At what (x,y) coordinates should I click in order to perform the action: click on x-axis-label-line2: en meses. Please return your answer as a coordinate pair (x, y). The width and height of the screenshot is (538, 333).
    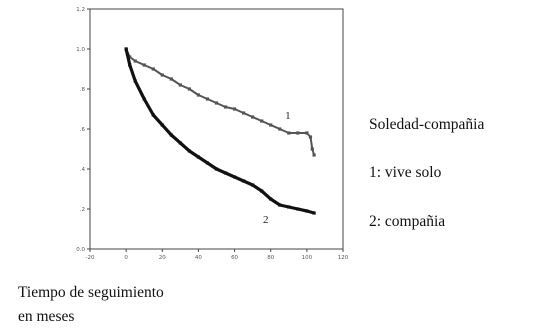
    Looking at the image, I should click on (46, 316).